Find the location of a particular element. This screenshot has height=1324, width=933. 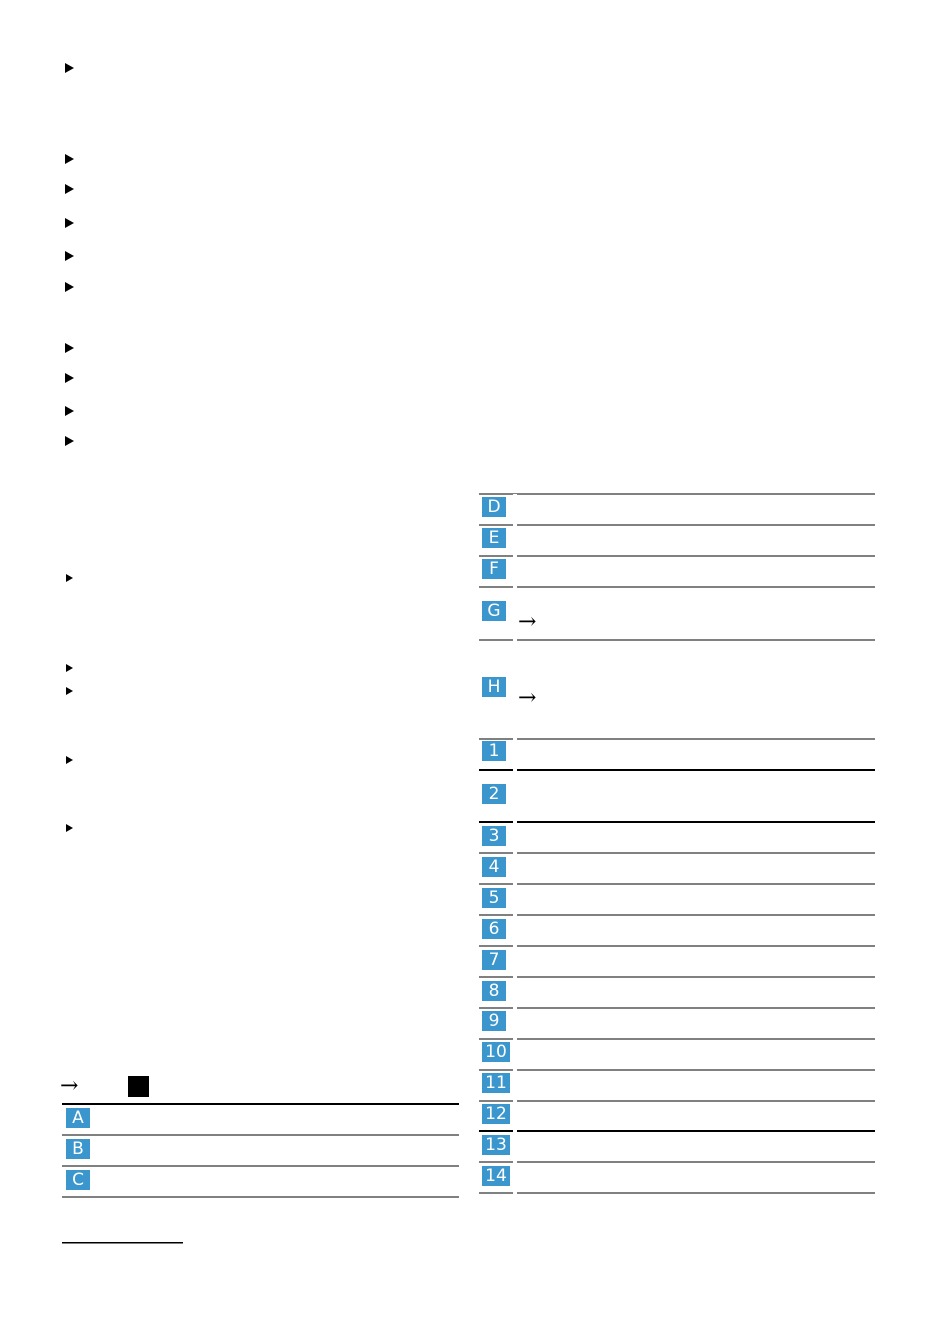

label: 13 is located at coordinates (496, 1145).